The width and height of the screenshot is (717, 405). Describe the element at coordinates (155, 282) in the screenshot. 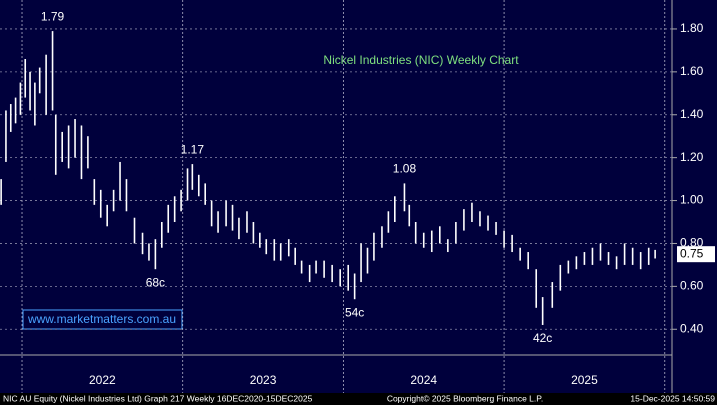

I see `annotation: 68c` at that location.